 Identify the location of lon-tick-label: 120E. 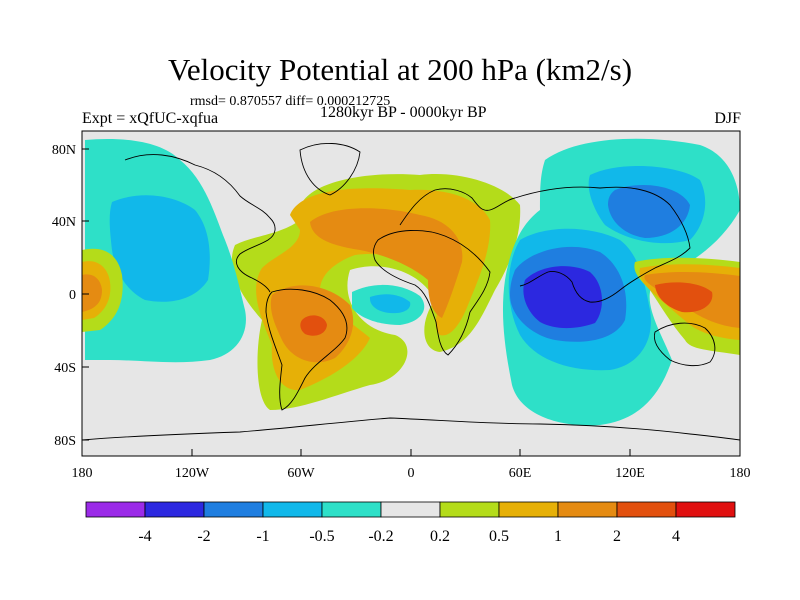
(630, 473).